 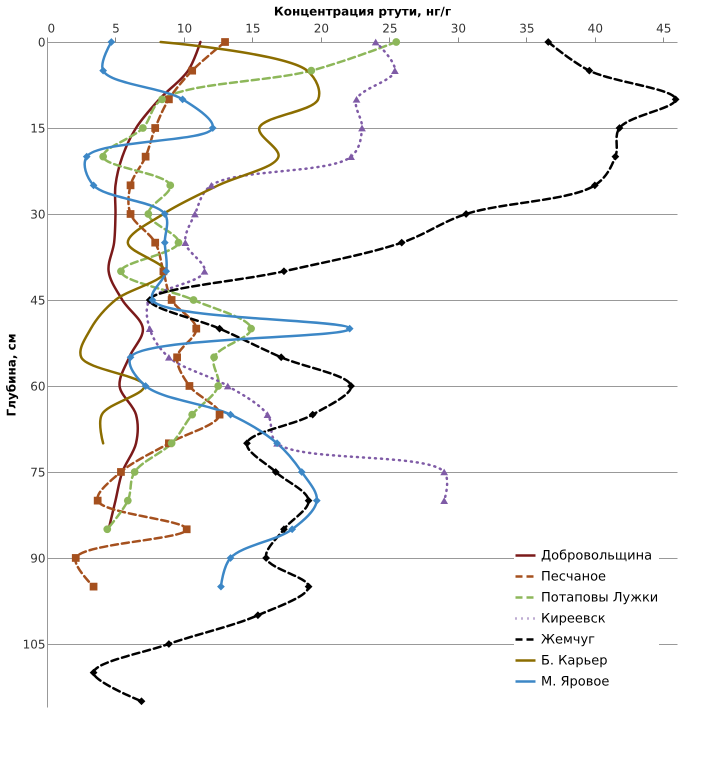 I want to click on legend-label: Песчаное, so click(x=573, y=577).